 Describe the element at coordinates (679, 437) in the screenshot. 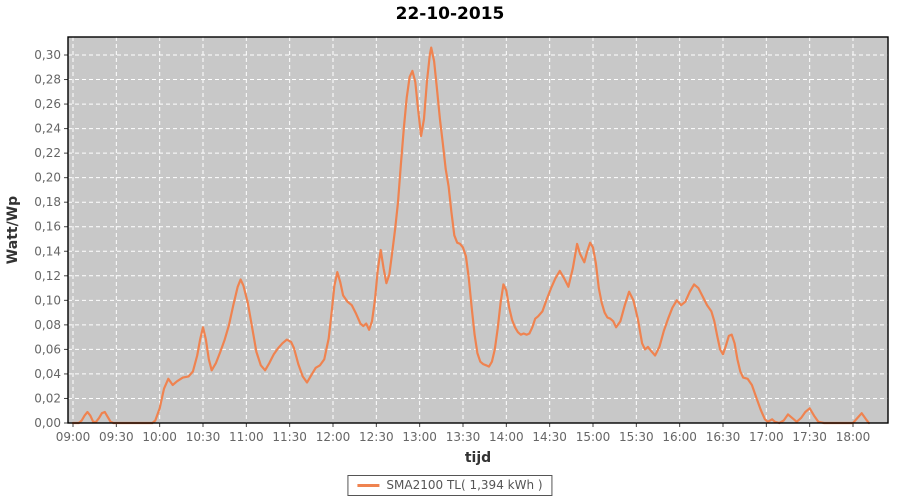

I see `x-tick-label: 16:00` at that location.